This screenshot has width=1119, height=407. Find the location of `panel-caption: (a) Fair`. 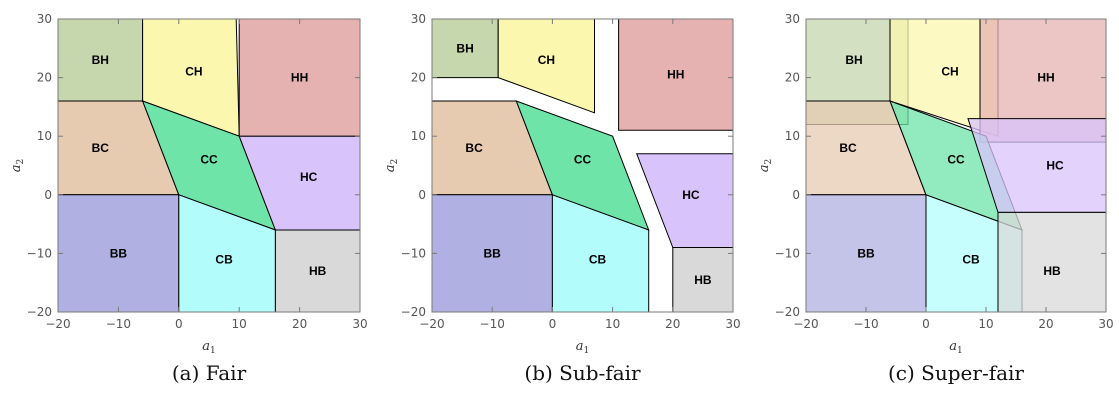

panel-caption: (a) Fair is located at coordinates (209, 373).